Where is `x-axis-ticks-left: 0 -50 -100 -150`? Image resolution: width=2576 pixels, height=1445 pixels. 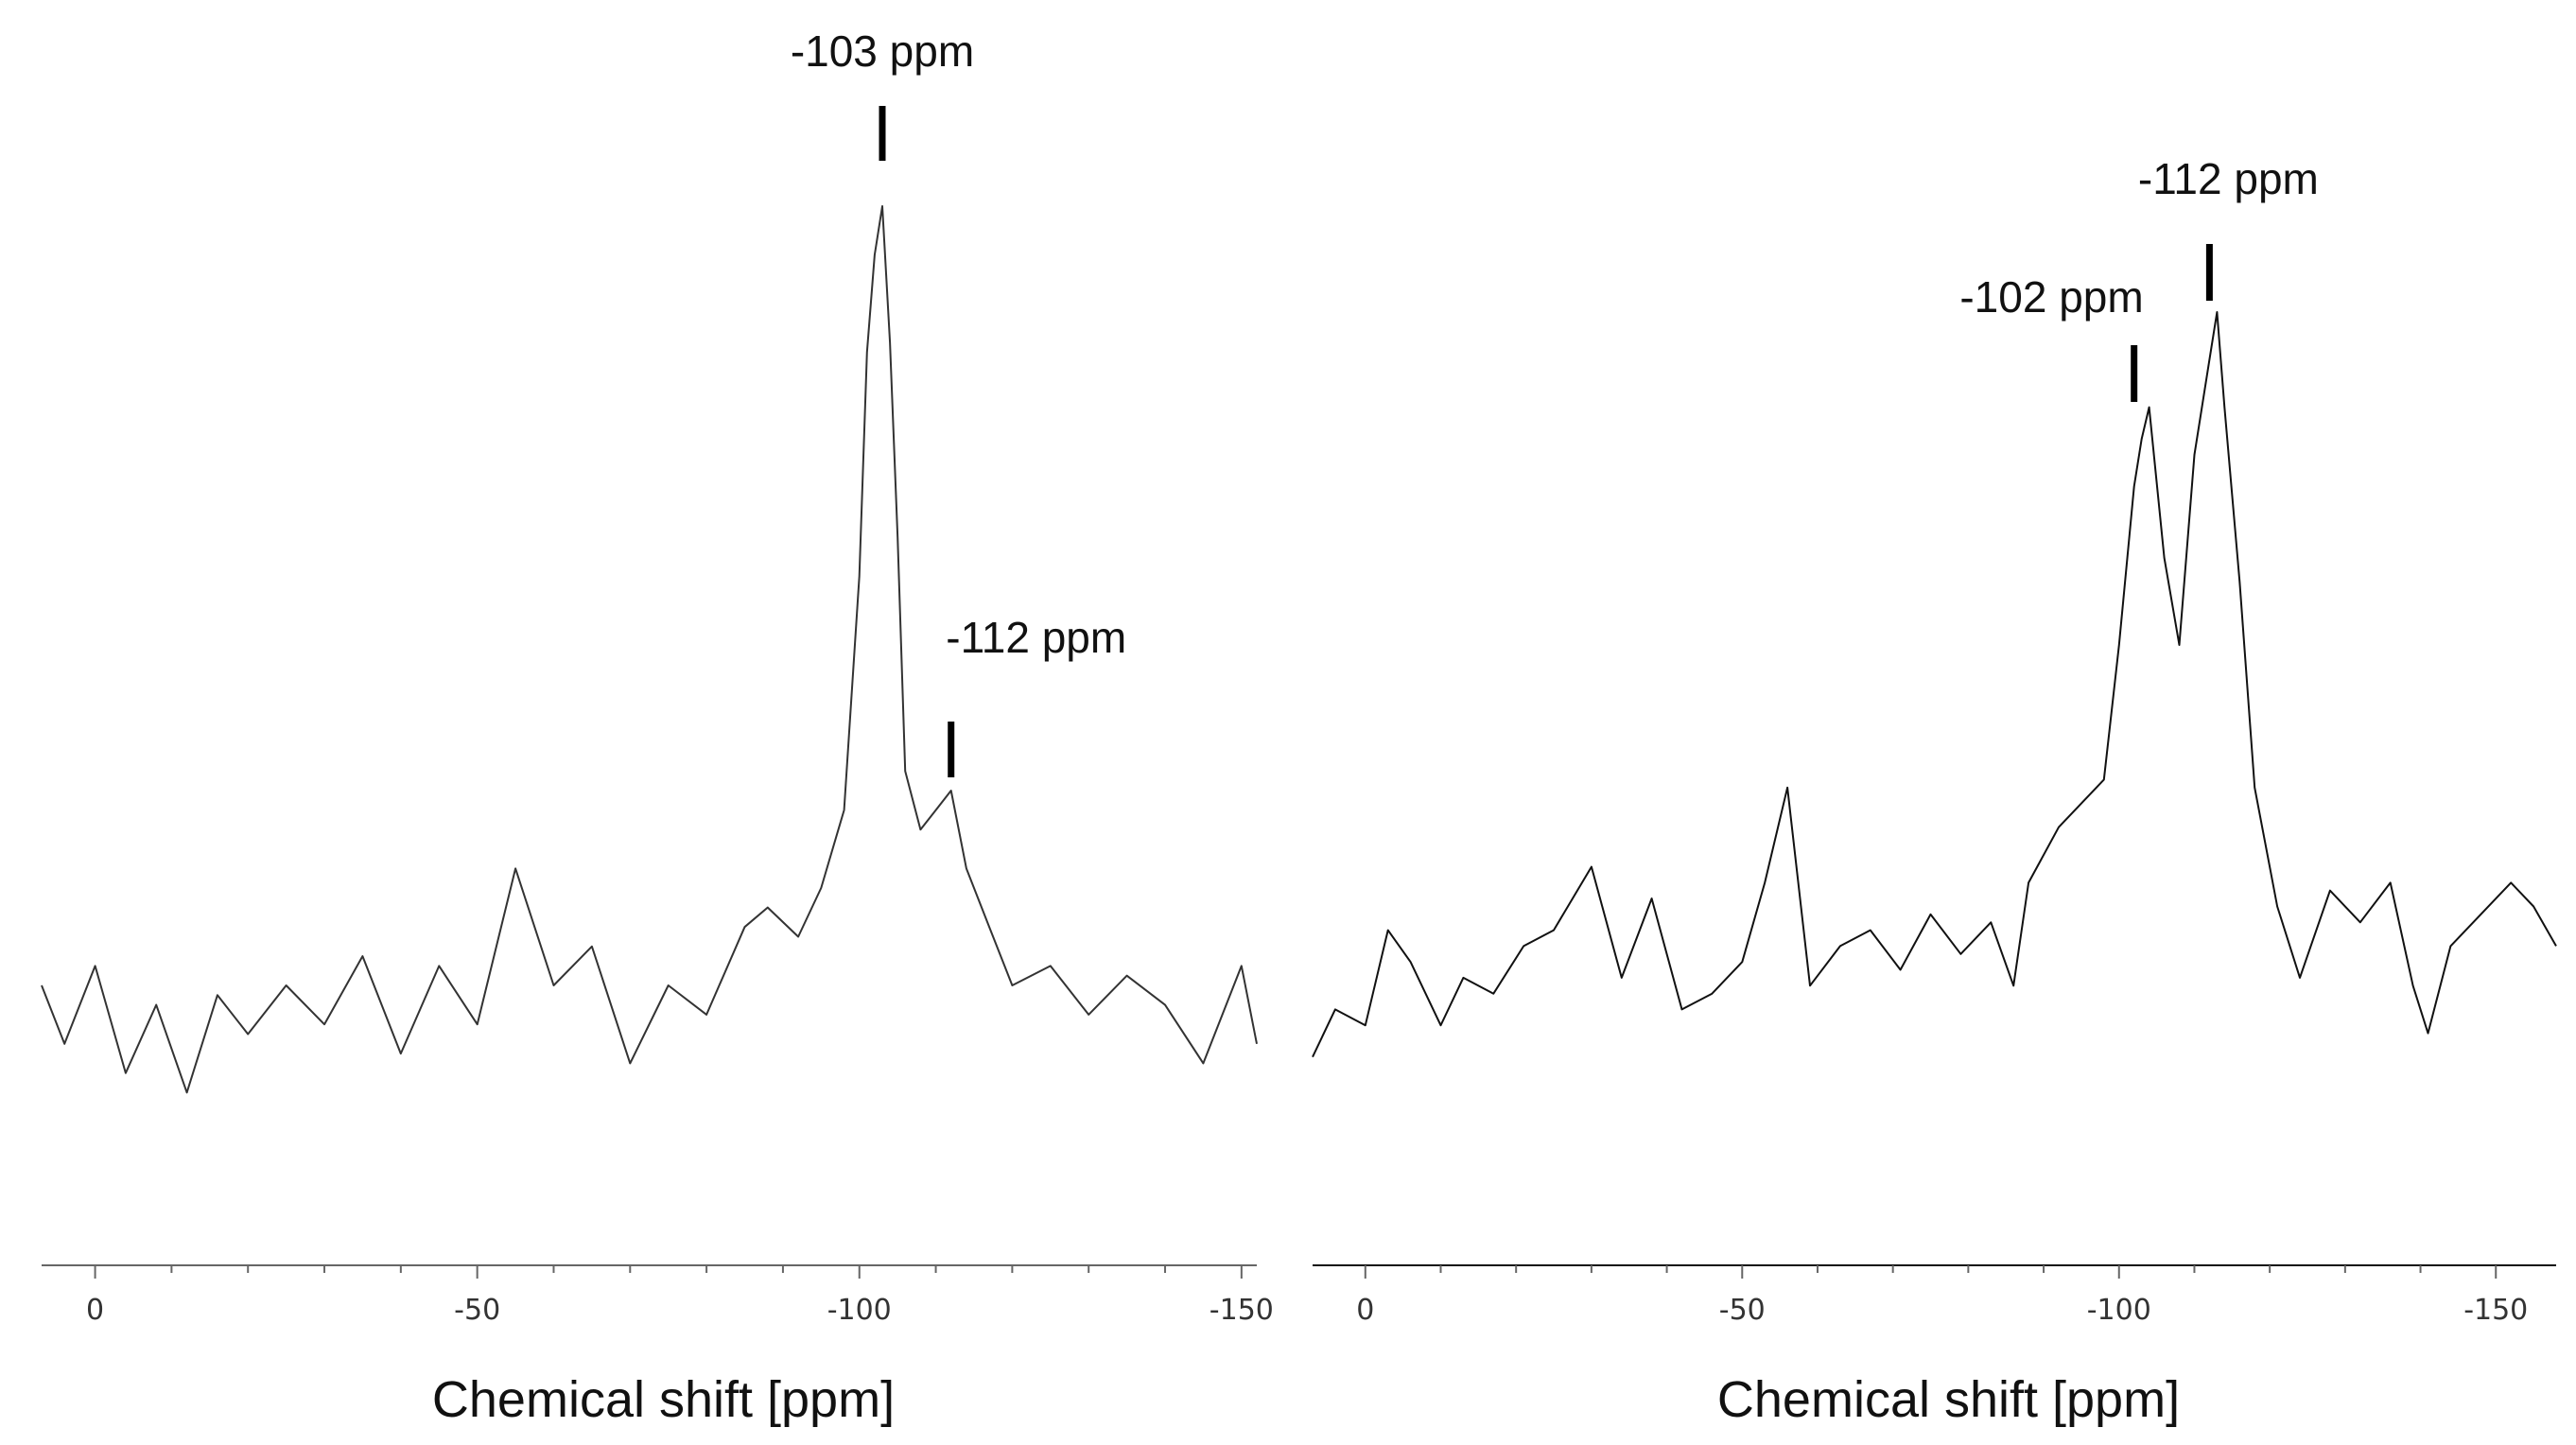 x-axis-ticks-left: 0 -50 -100 -150 is located at coordinates (680, 1296).